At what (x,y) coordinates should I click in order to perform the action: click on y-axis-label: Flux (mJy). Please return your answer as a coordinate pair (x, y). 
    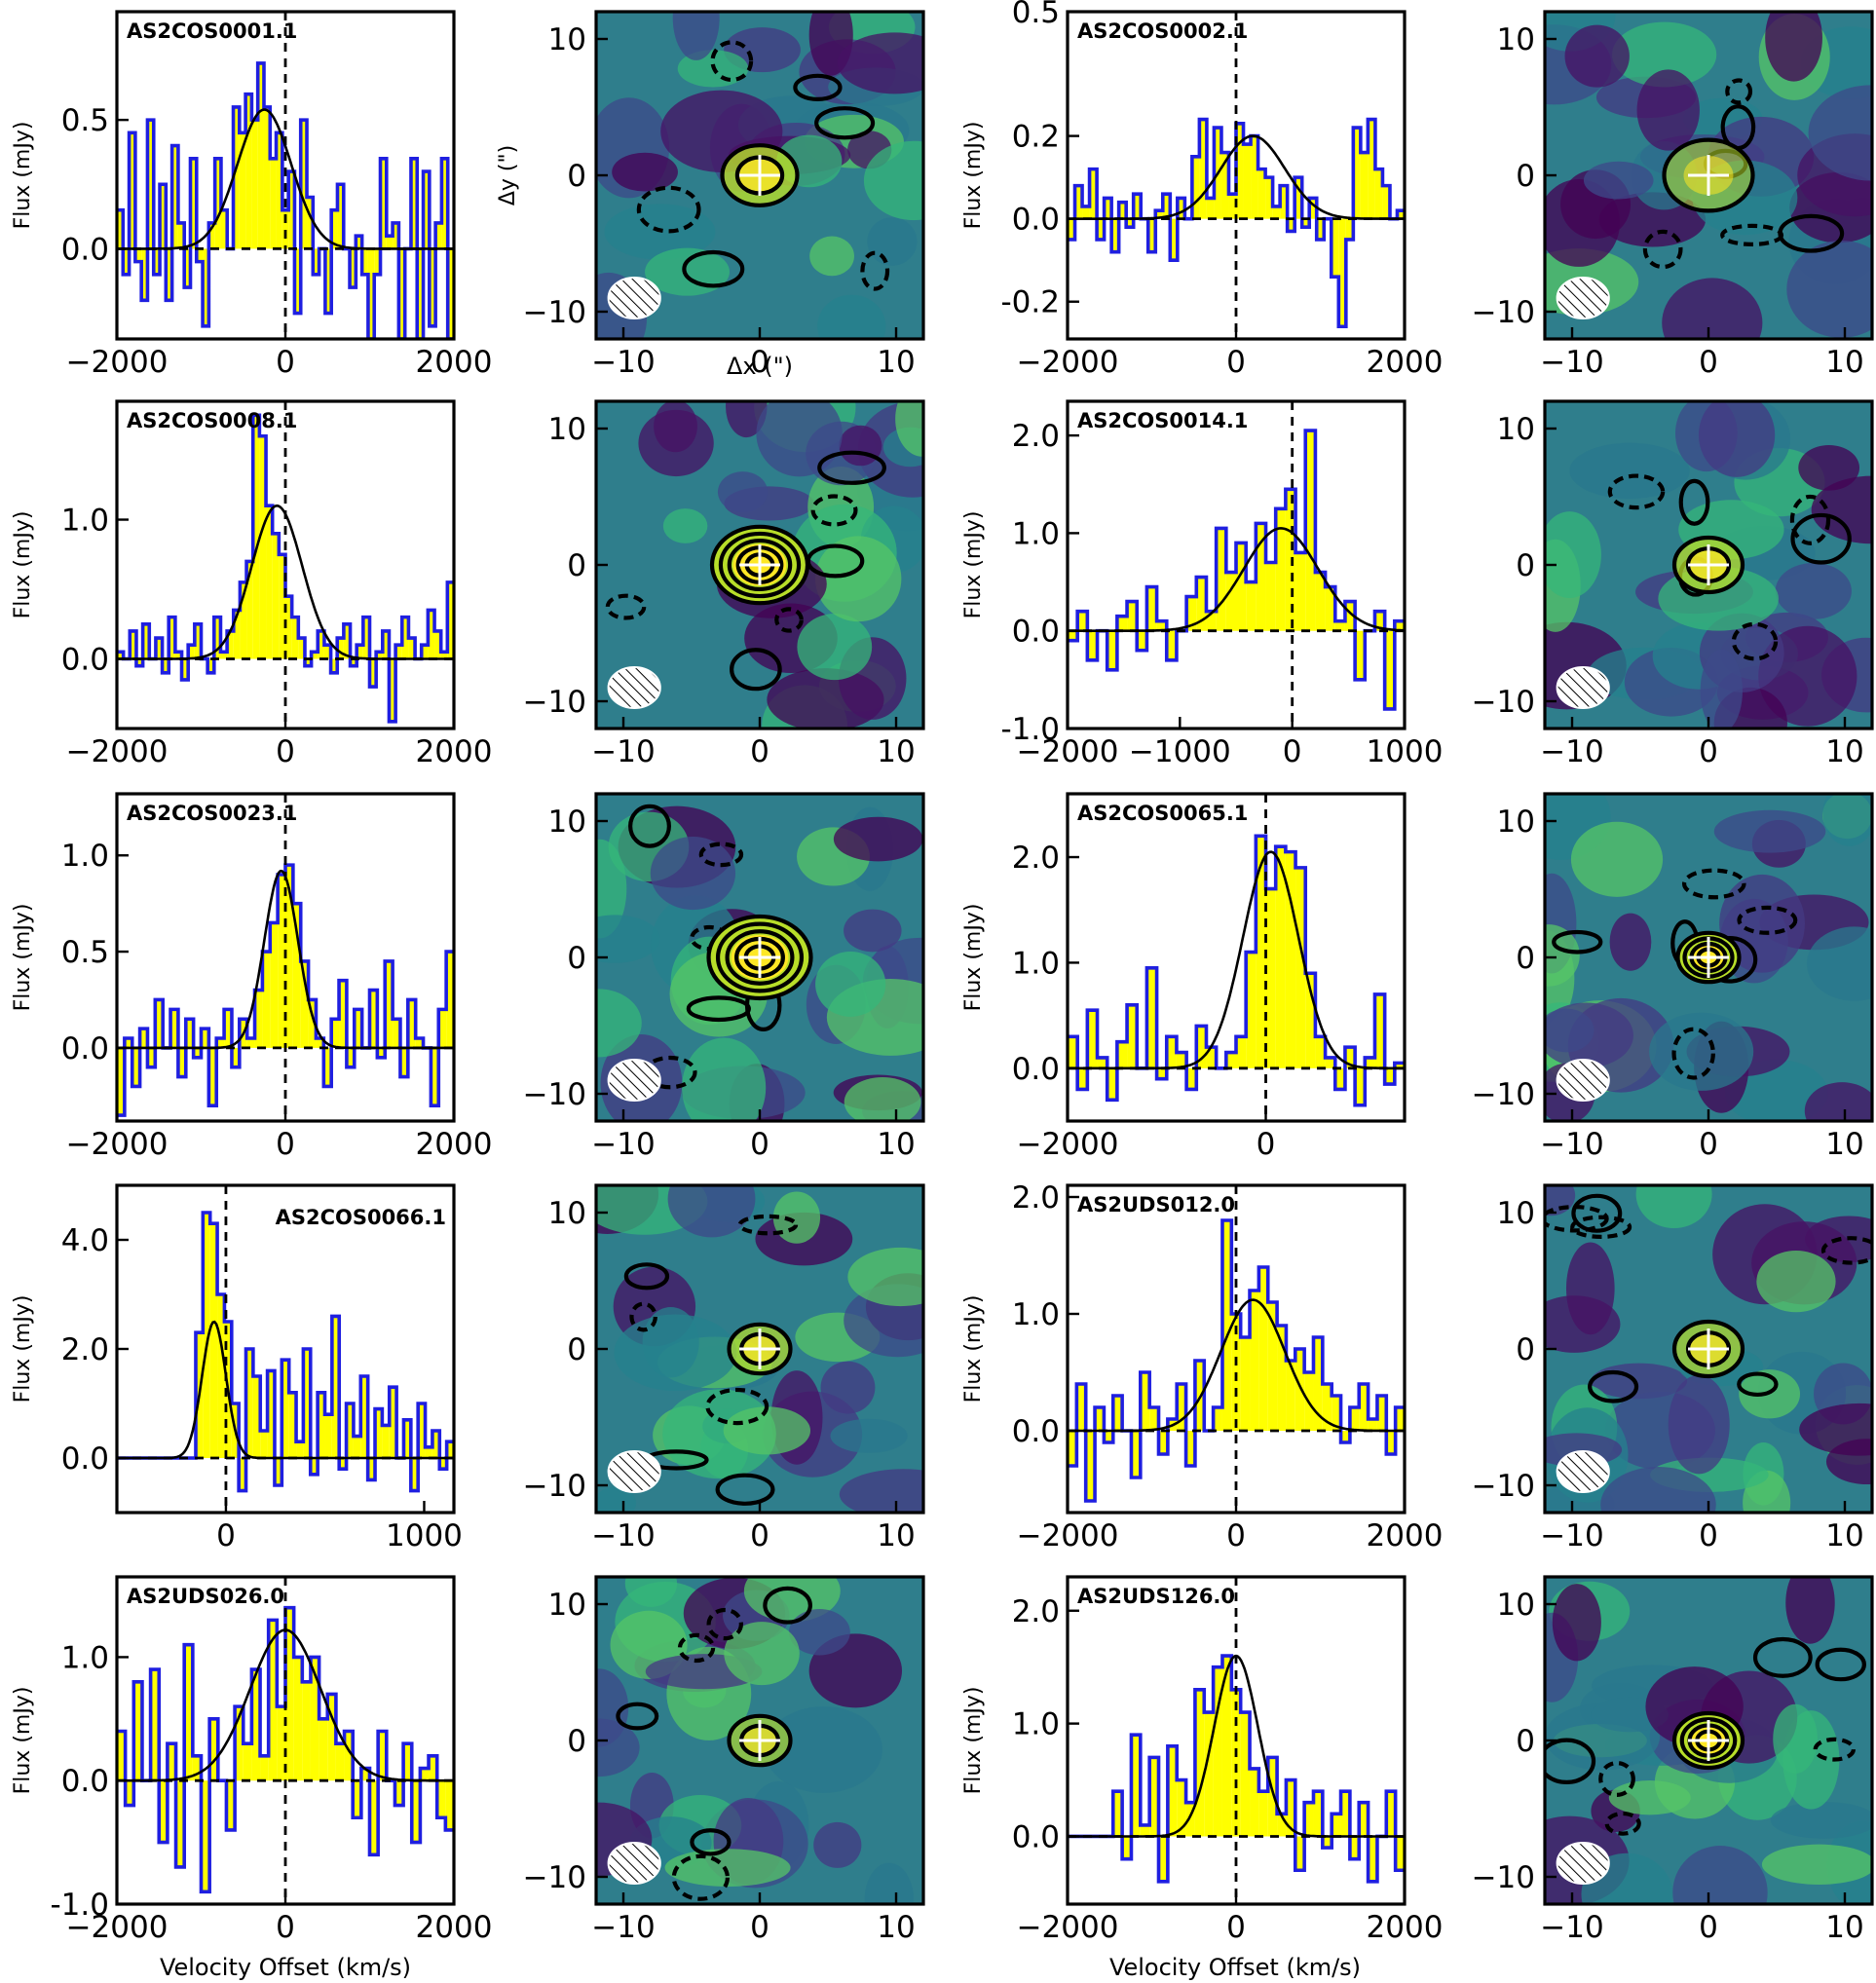
    Looking at the image, I should click on (23, 176).